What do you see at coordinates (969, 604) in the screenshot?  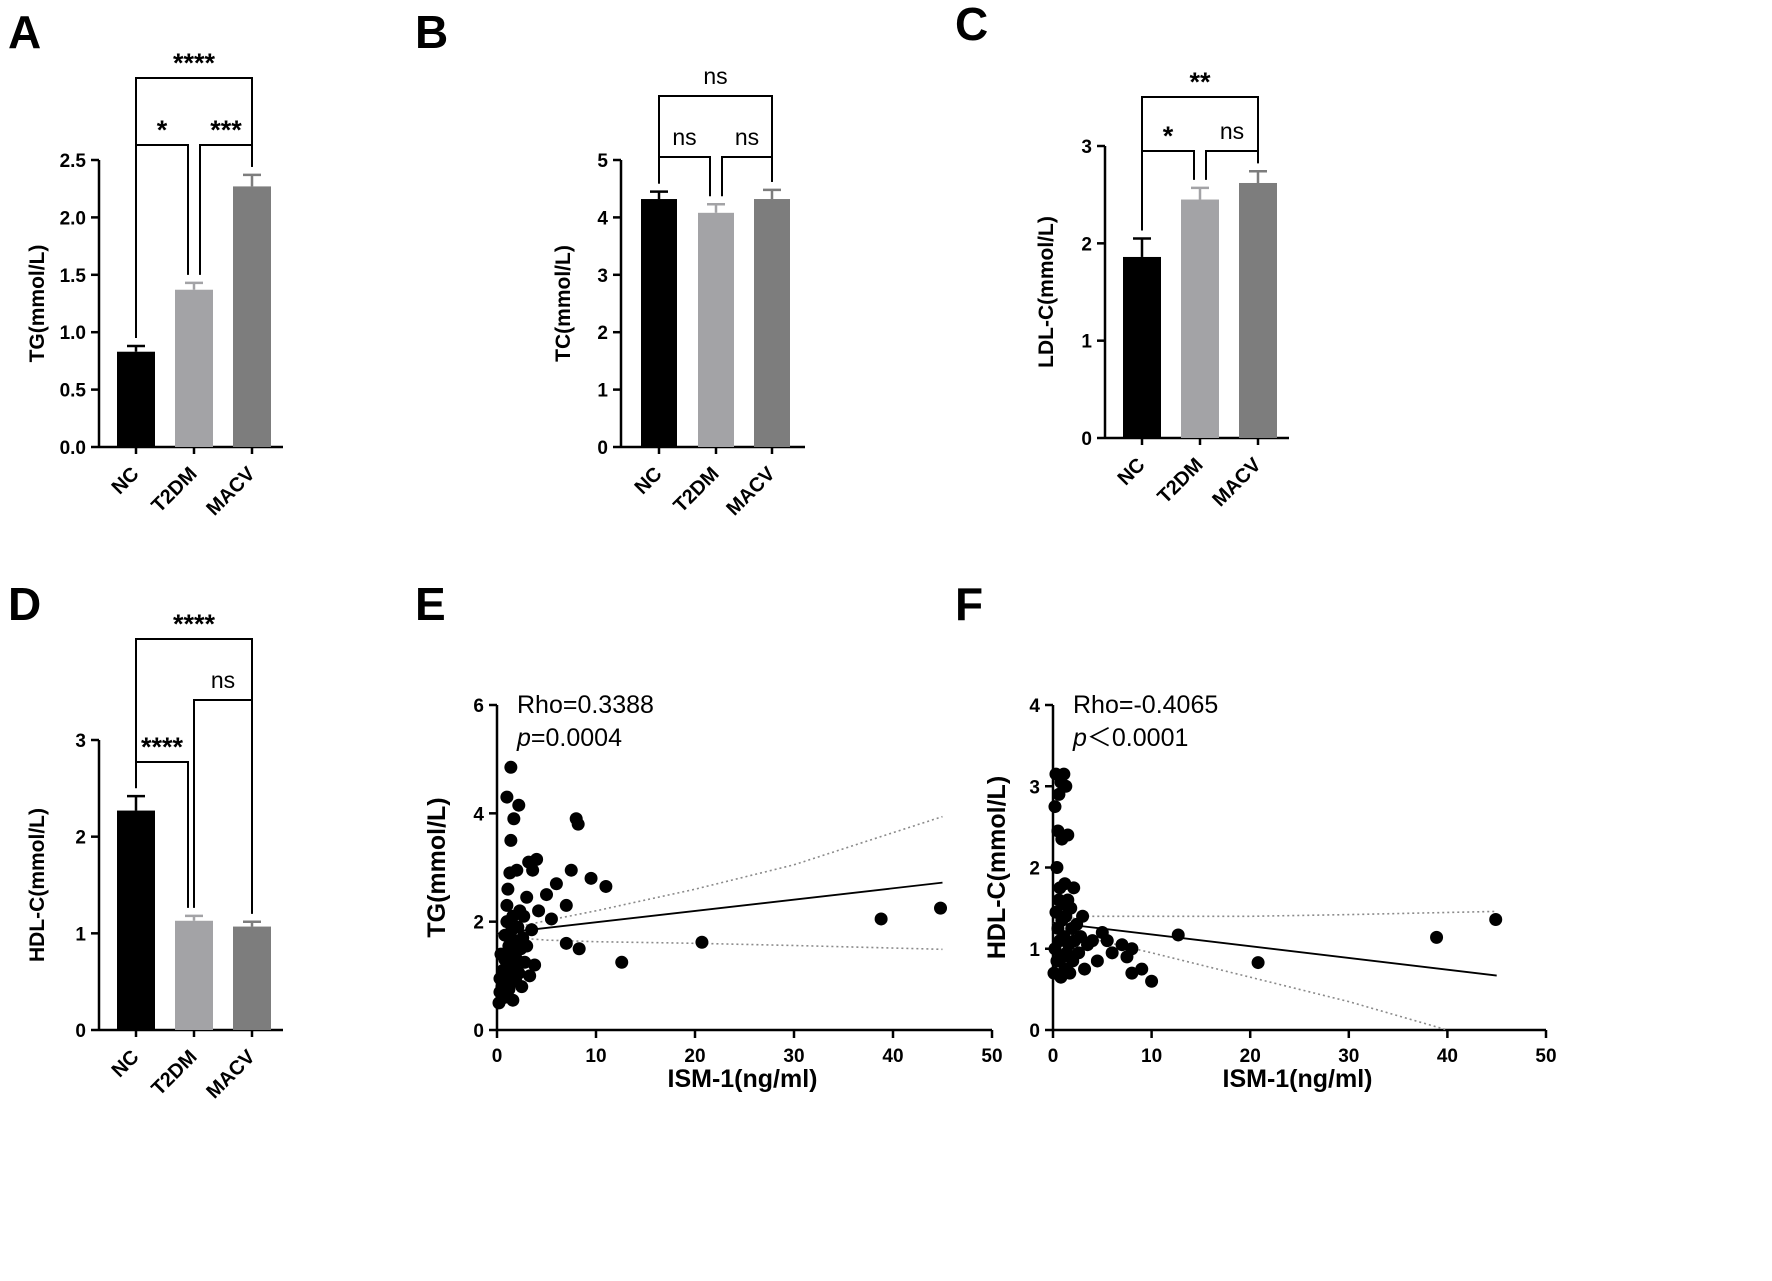 I see `panel-letter: F` at bounding box center [969, 604].